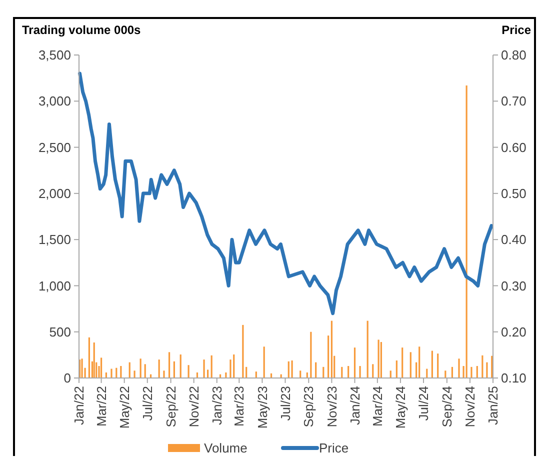  Describe the element at coordinates (493, 406) in the screenshot. I see `x-tick-label: Jan/25` at that location.